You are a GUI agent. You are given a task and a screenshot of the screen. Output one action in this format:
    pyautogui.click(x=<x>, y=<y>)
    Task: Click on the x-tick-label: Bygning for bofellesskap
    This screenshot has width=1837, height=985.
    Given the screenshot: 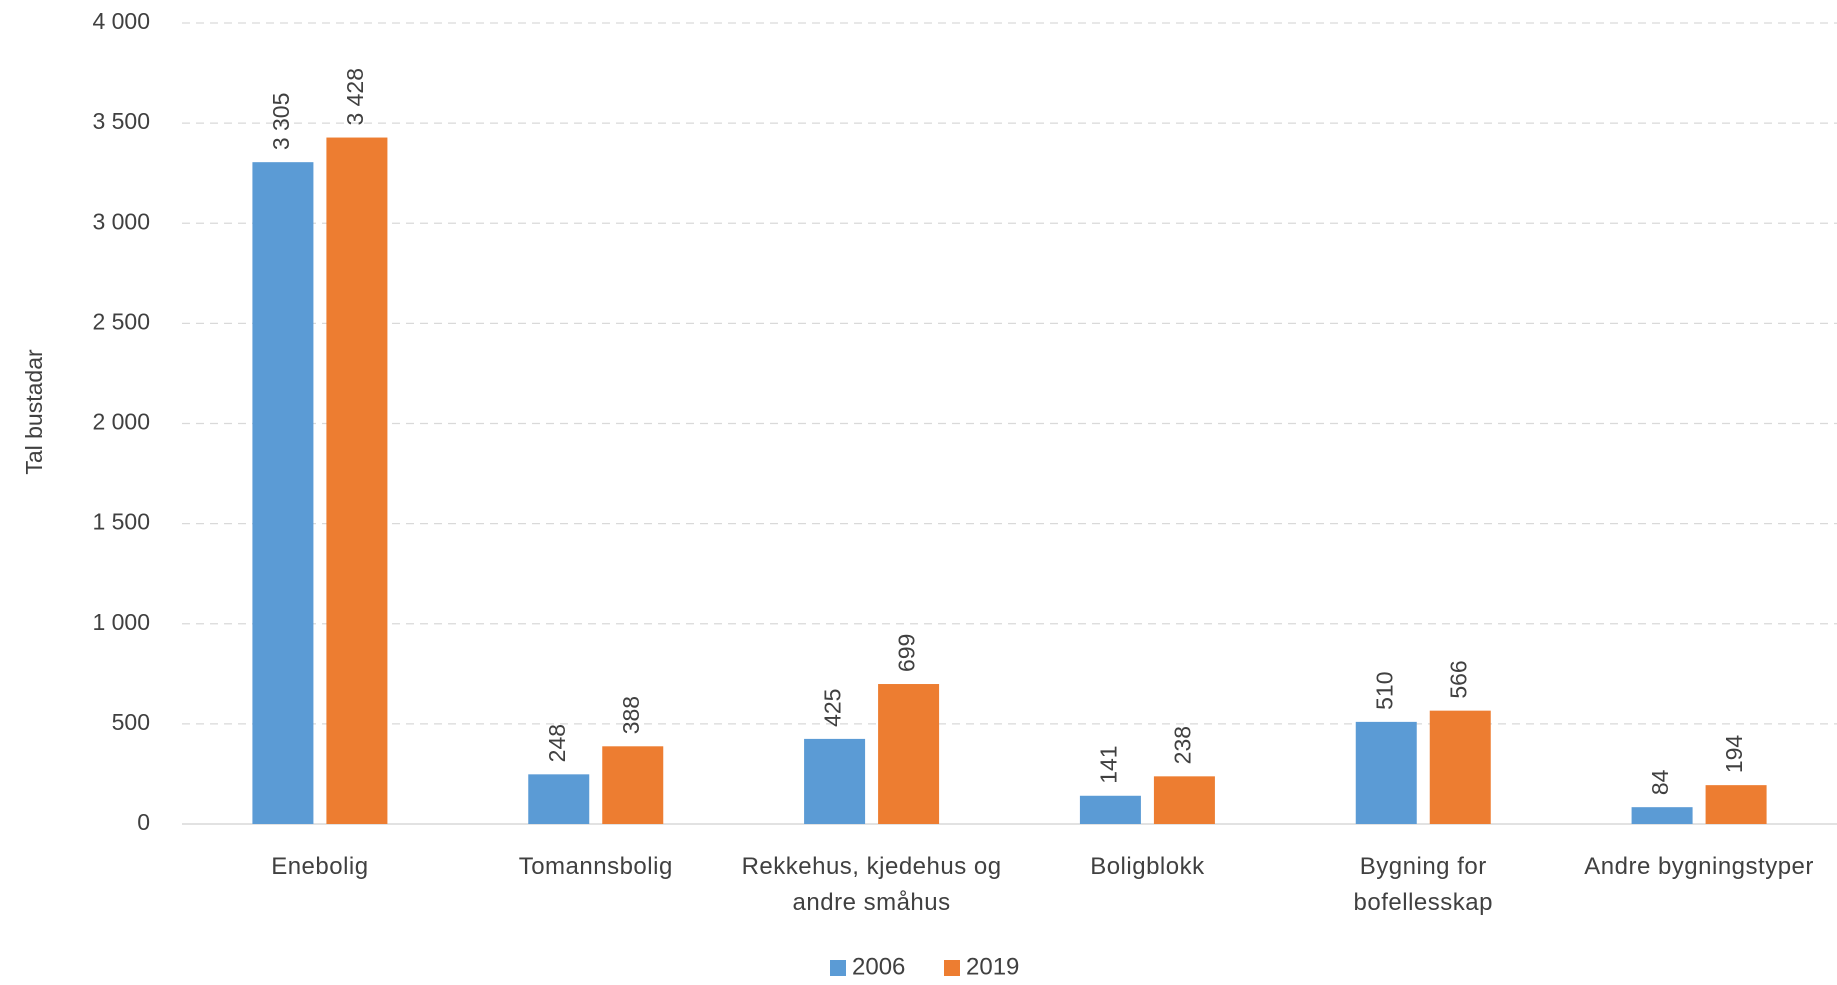 What is the action you would take?
    pyautogui.click(x=1423, y=884)
    